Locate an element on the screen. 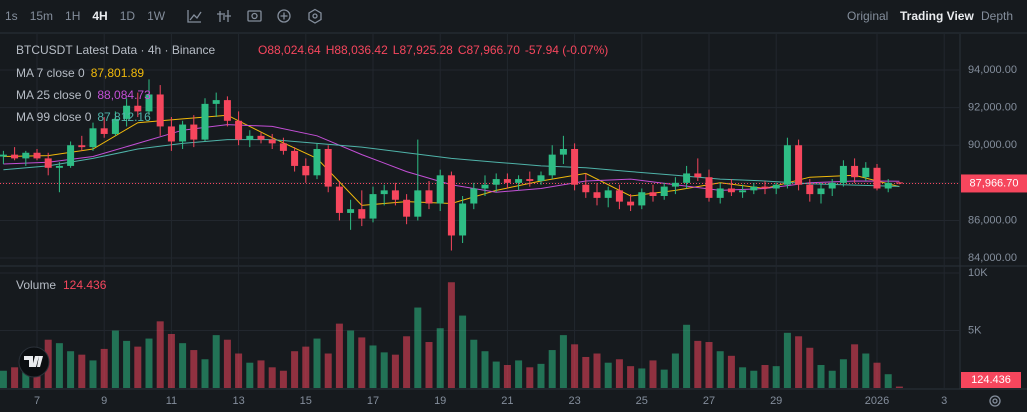 This screenshot has width=1027, height=412. x-tick-label: 27 is located at coordinates (709, 401).